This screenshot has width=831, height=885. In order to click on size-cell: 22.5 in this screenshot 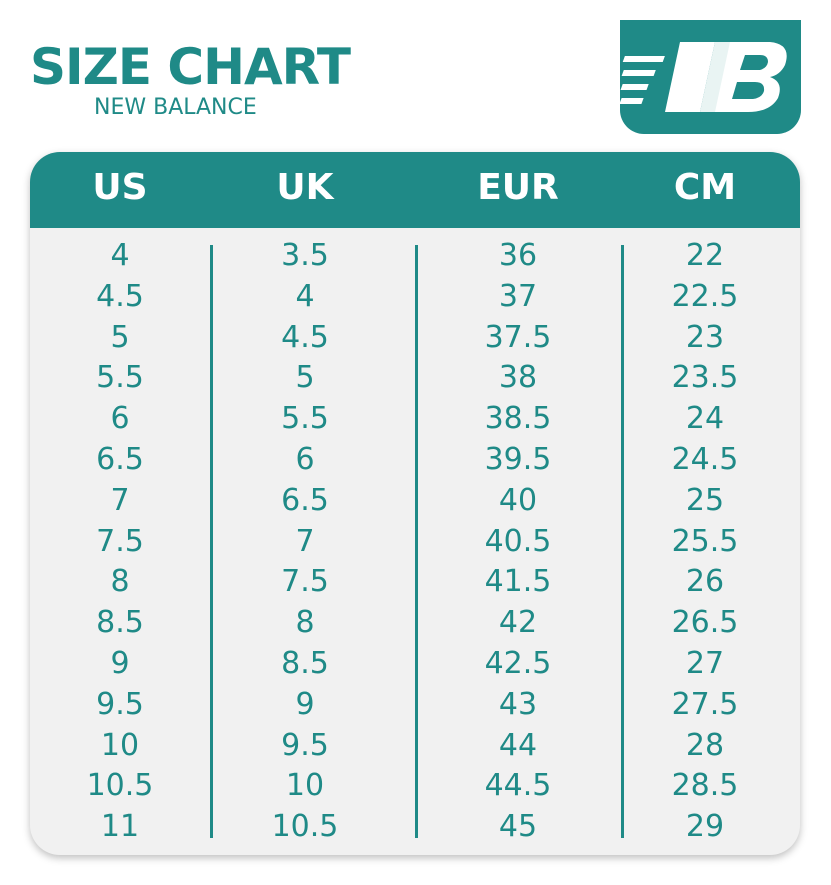, I will do `click(705, 296)`.